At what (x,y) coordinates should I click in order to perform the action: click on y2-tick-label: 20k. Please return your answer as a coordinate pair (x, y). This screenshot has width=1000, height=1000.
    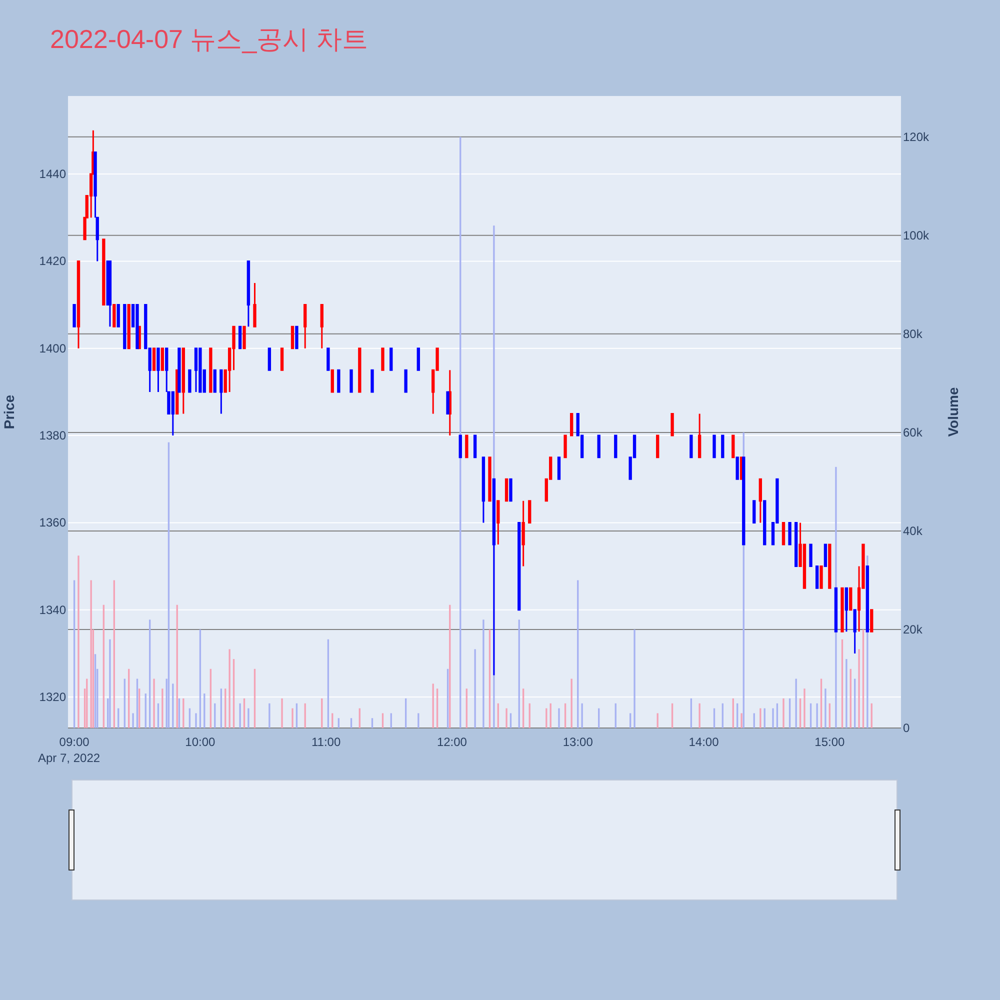
    Looking at the image, I should click on (913, 629).